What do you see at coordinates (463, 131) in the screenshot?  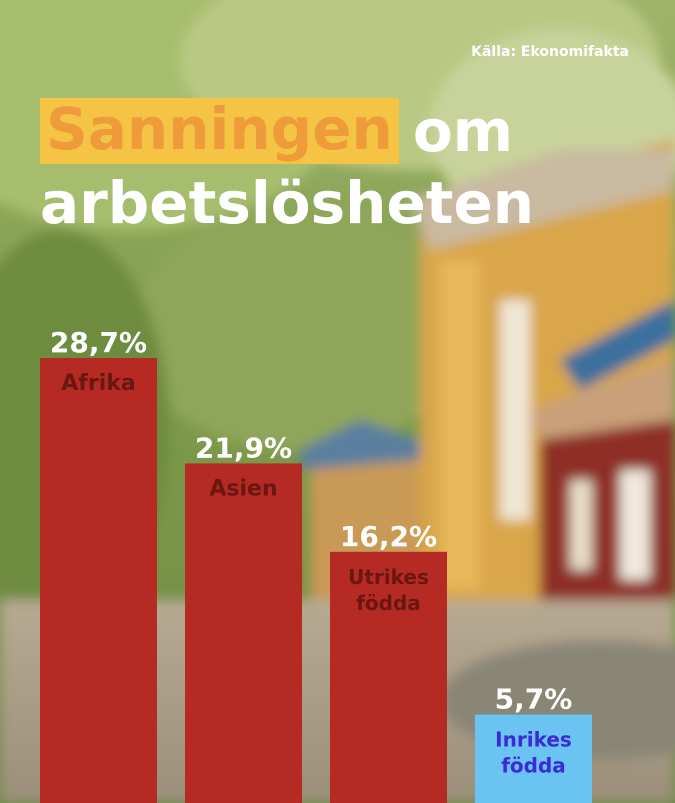 I see `title-rest: om` at bounding box center [463, 131].